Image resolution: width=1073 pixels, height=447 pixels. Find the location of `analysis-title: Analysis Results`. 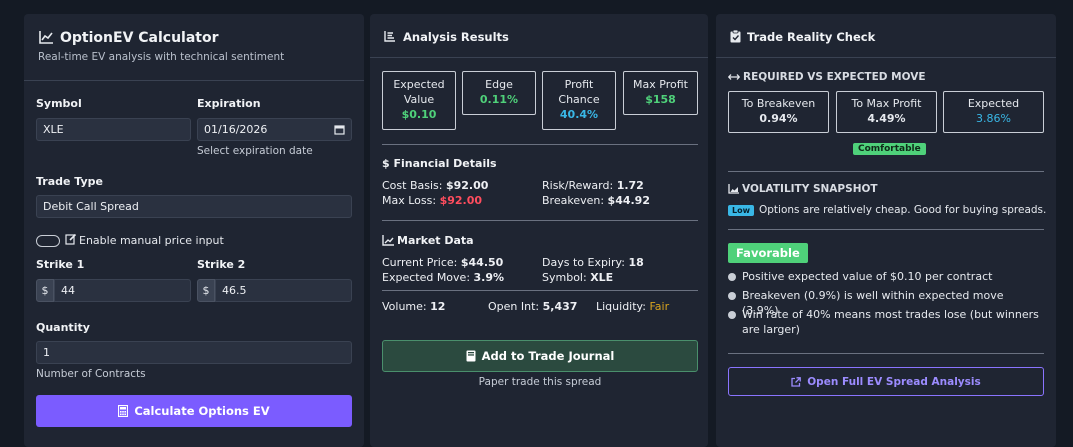

analysis-title: Analysis Results is located at coordinates (456, 37).